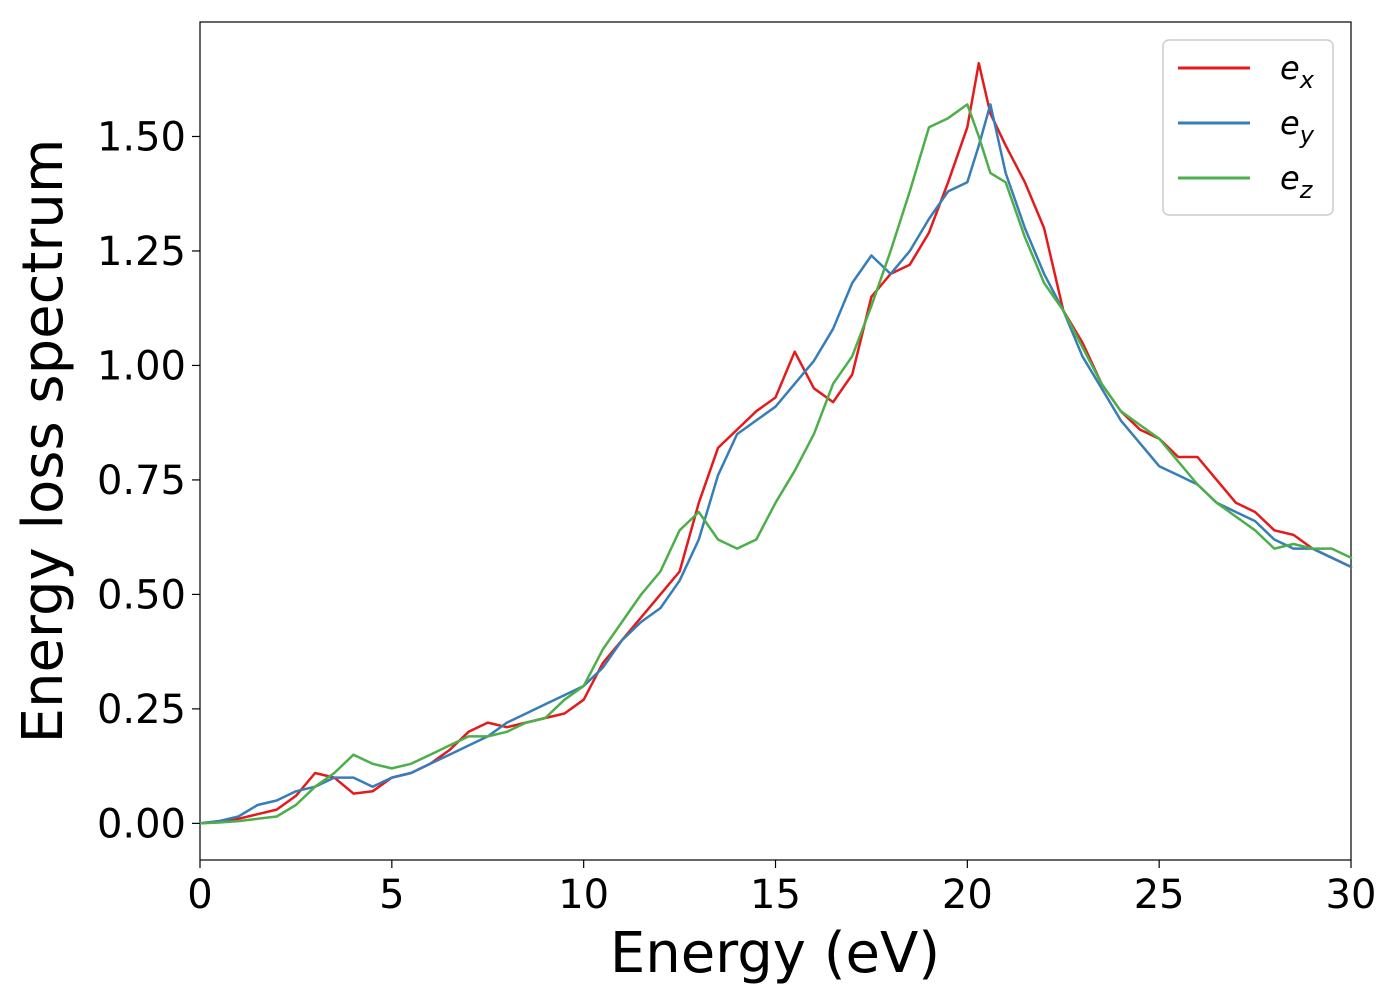 This screenshot has width=1400, height=1000. I want to click on x-tick-label: 15, so click(775, 895).